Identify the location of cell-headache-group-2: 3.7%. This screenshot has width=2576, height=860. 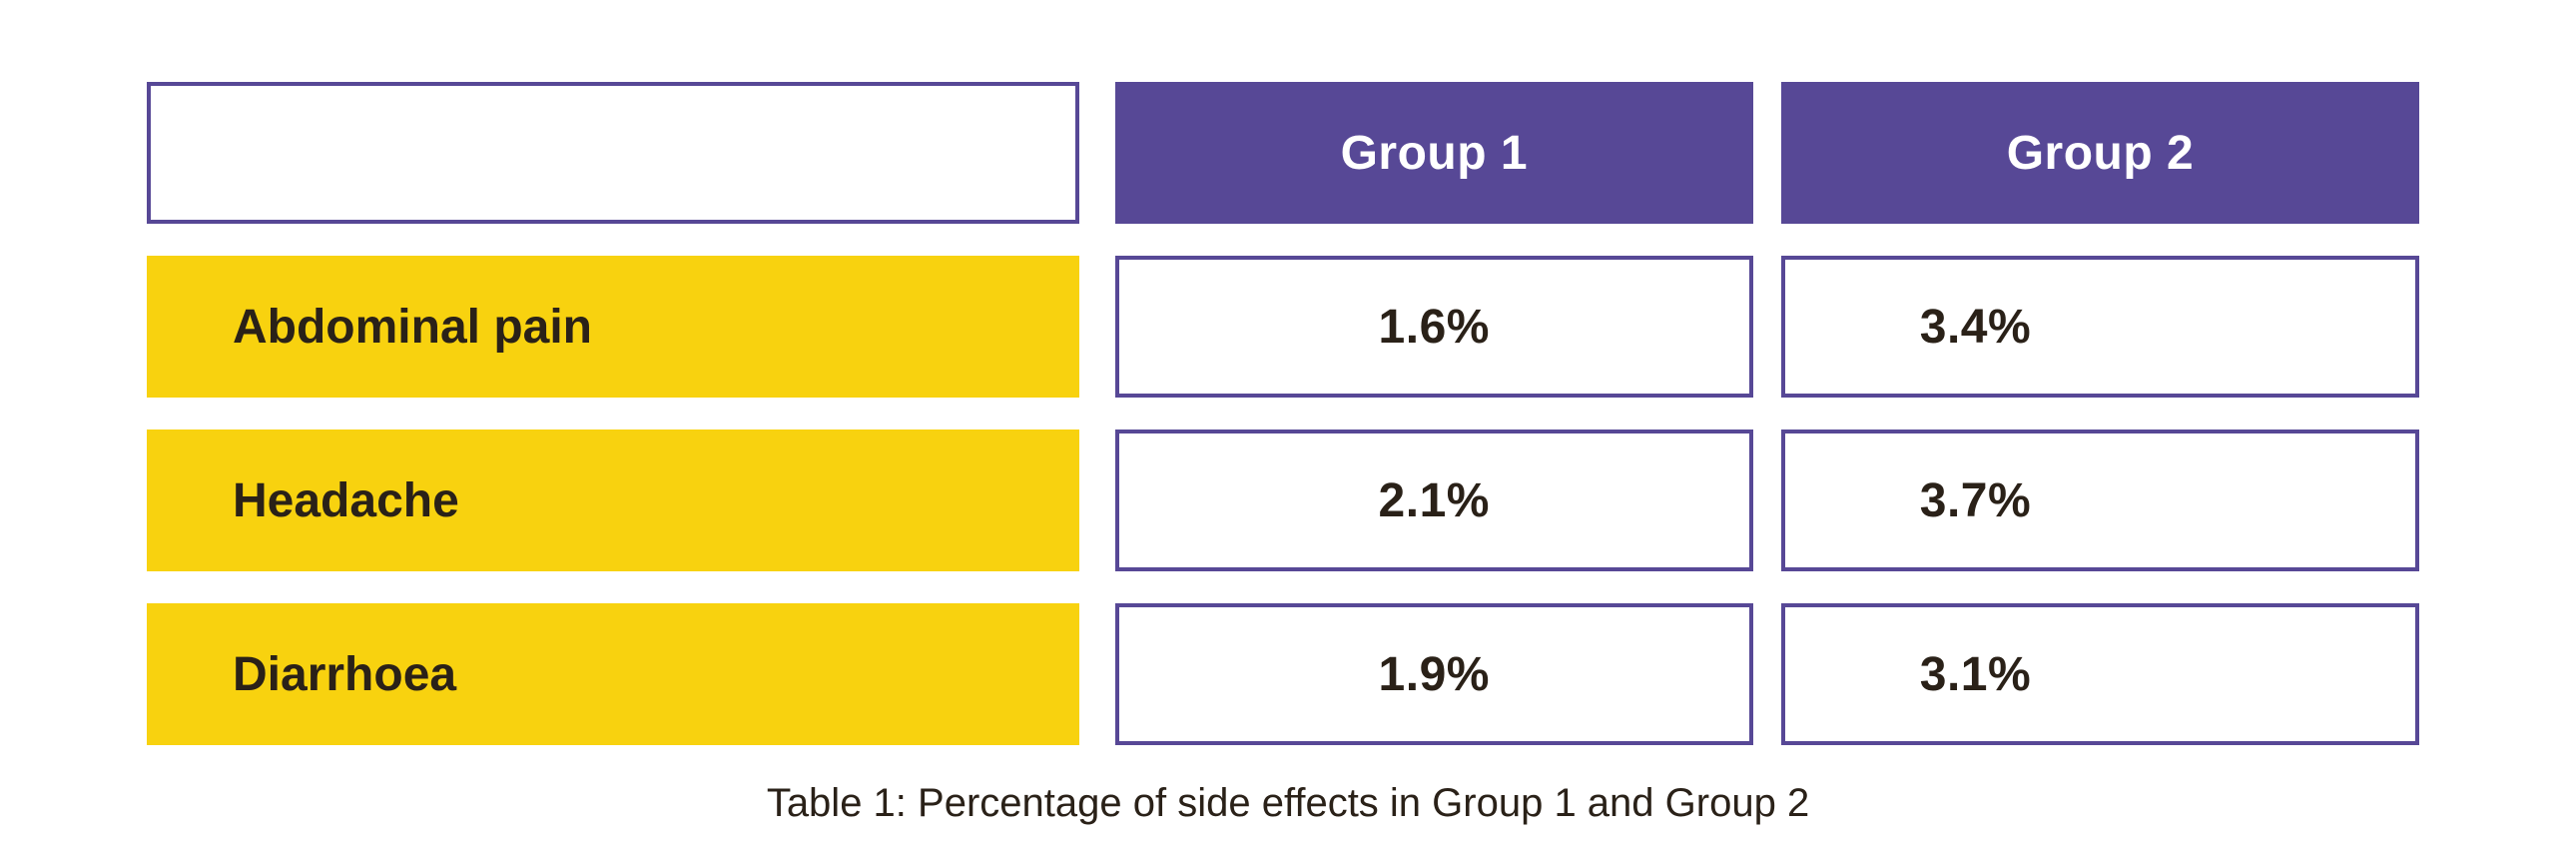
(2100, 500).